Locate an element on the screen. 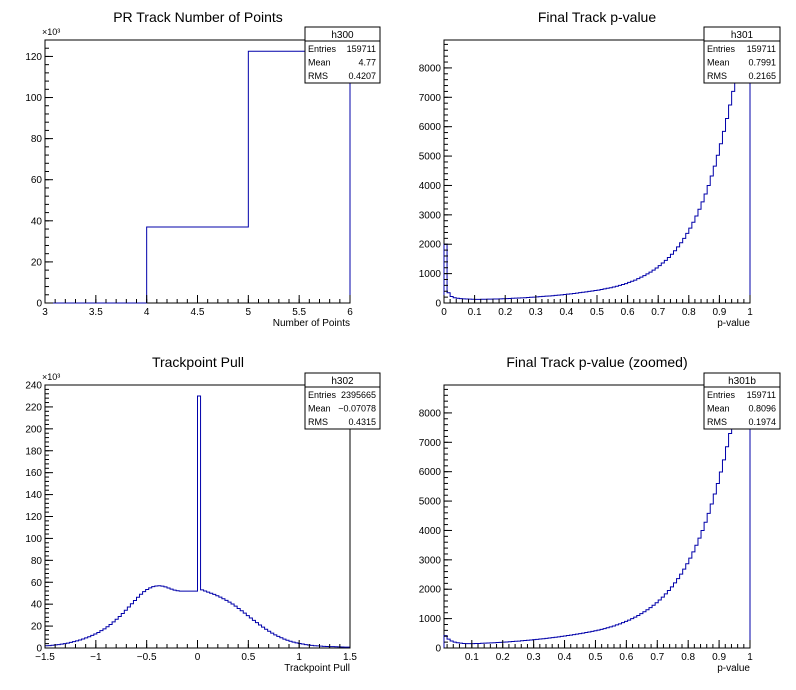  stats-name: h300 is located at coordinates (342, 35).